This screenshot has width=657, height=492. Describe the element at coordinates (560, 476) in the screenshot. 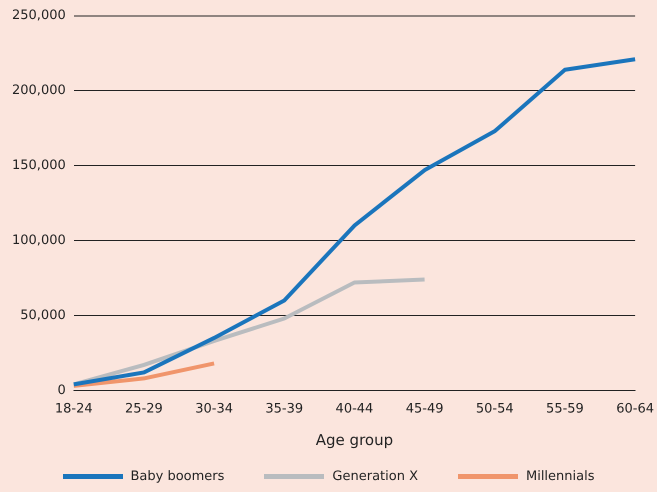

I see `legend-label: Millennials` at that location.